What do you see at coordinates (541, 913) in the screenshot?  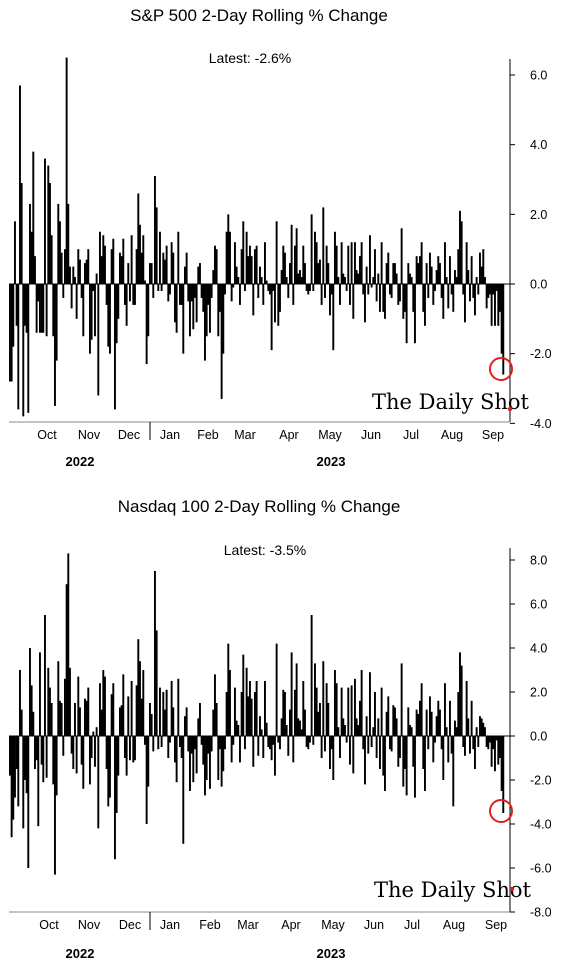 I see `chart2-ytick-label: -8.0` at bounding box center [541, 913].